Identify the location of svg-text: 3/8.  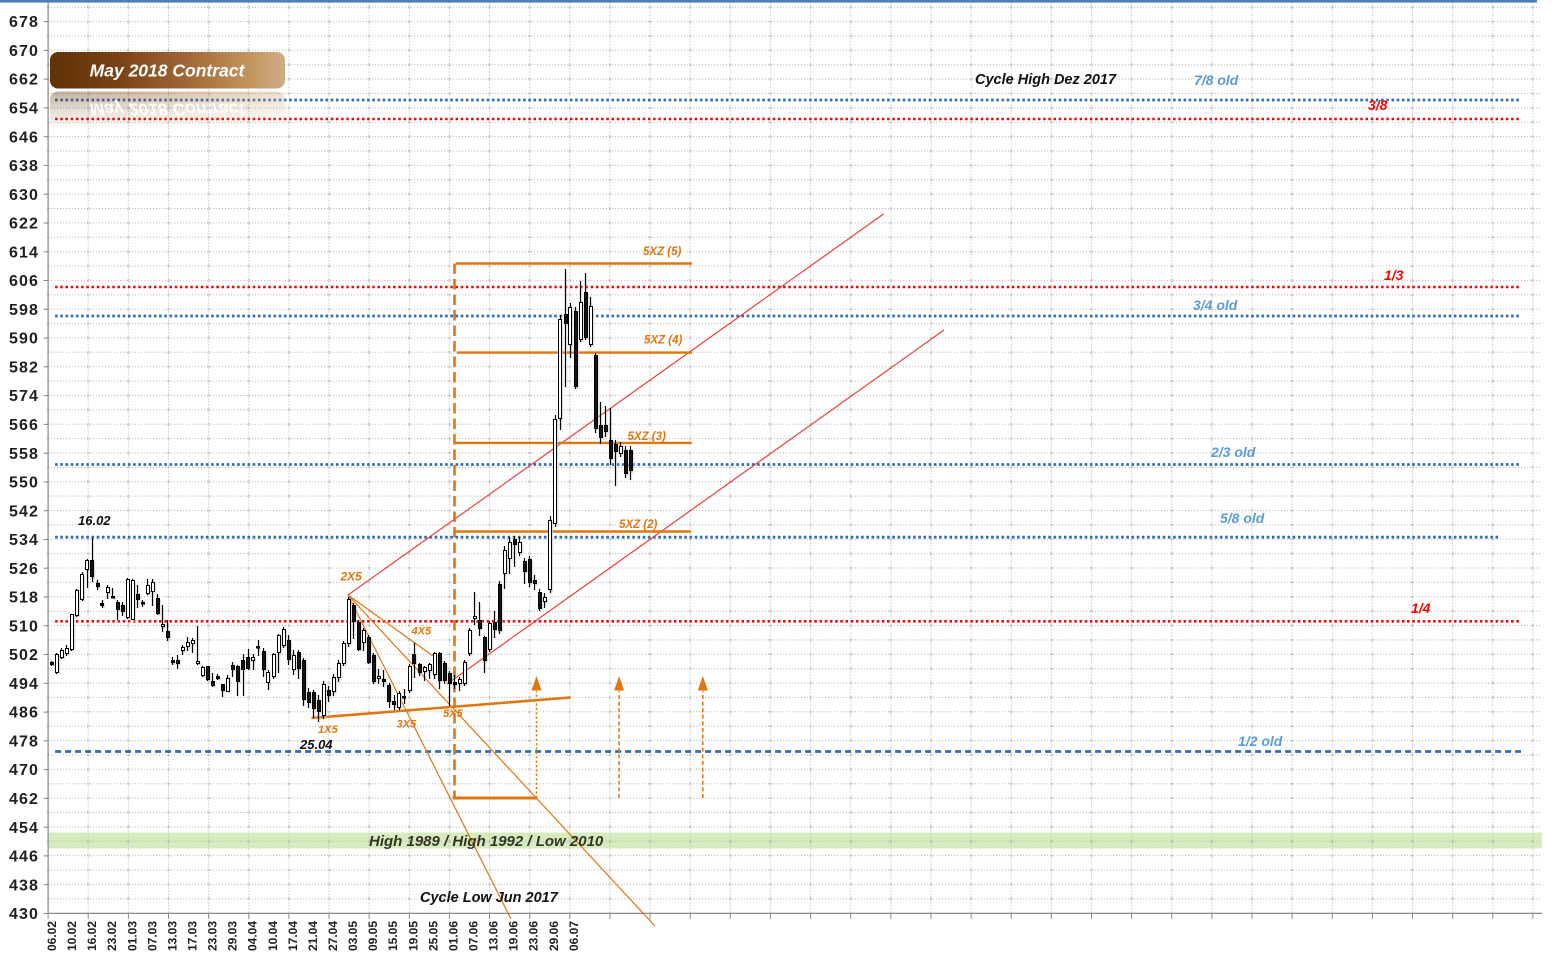
(1378, 105).